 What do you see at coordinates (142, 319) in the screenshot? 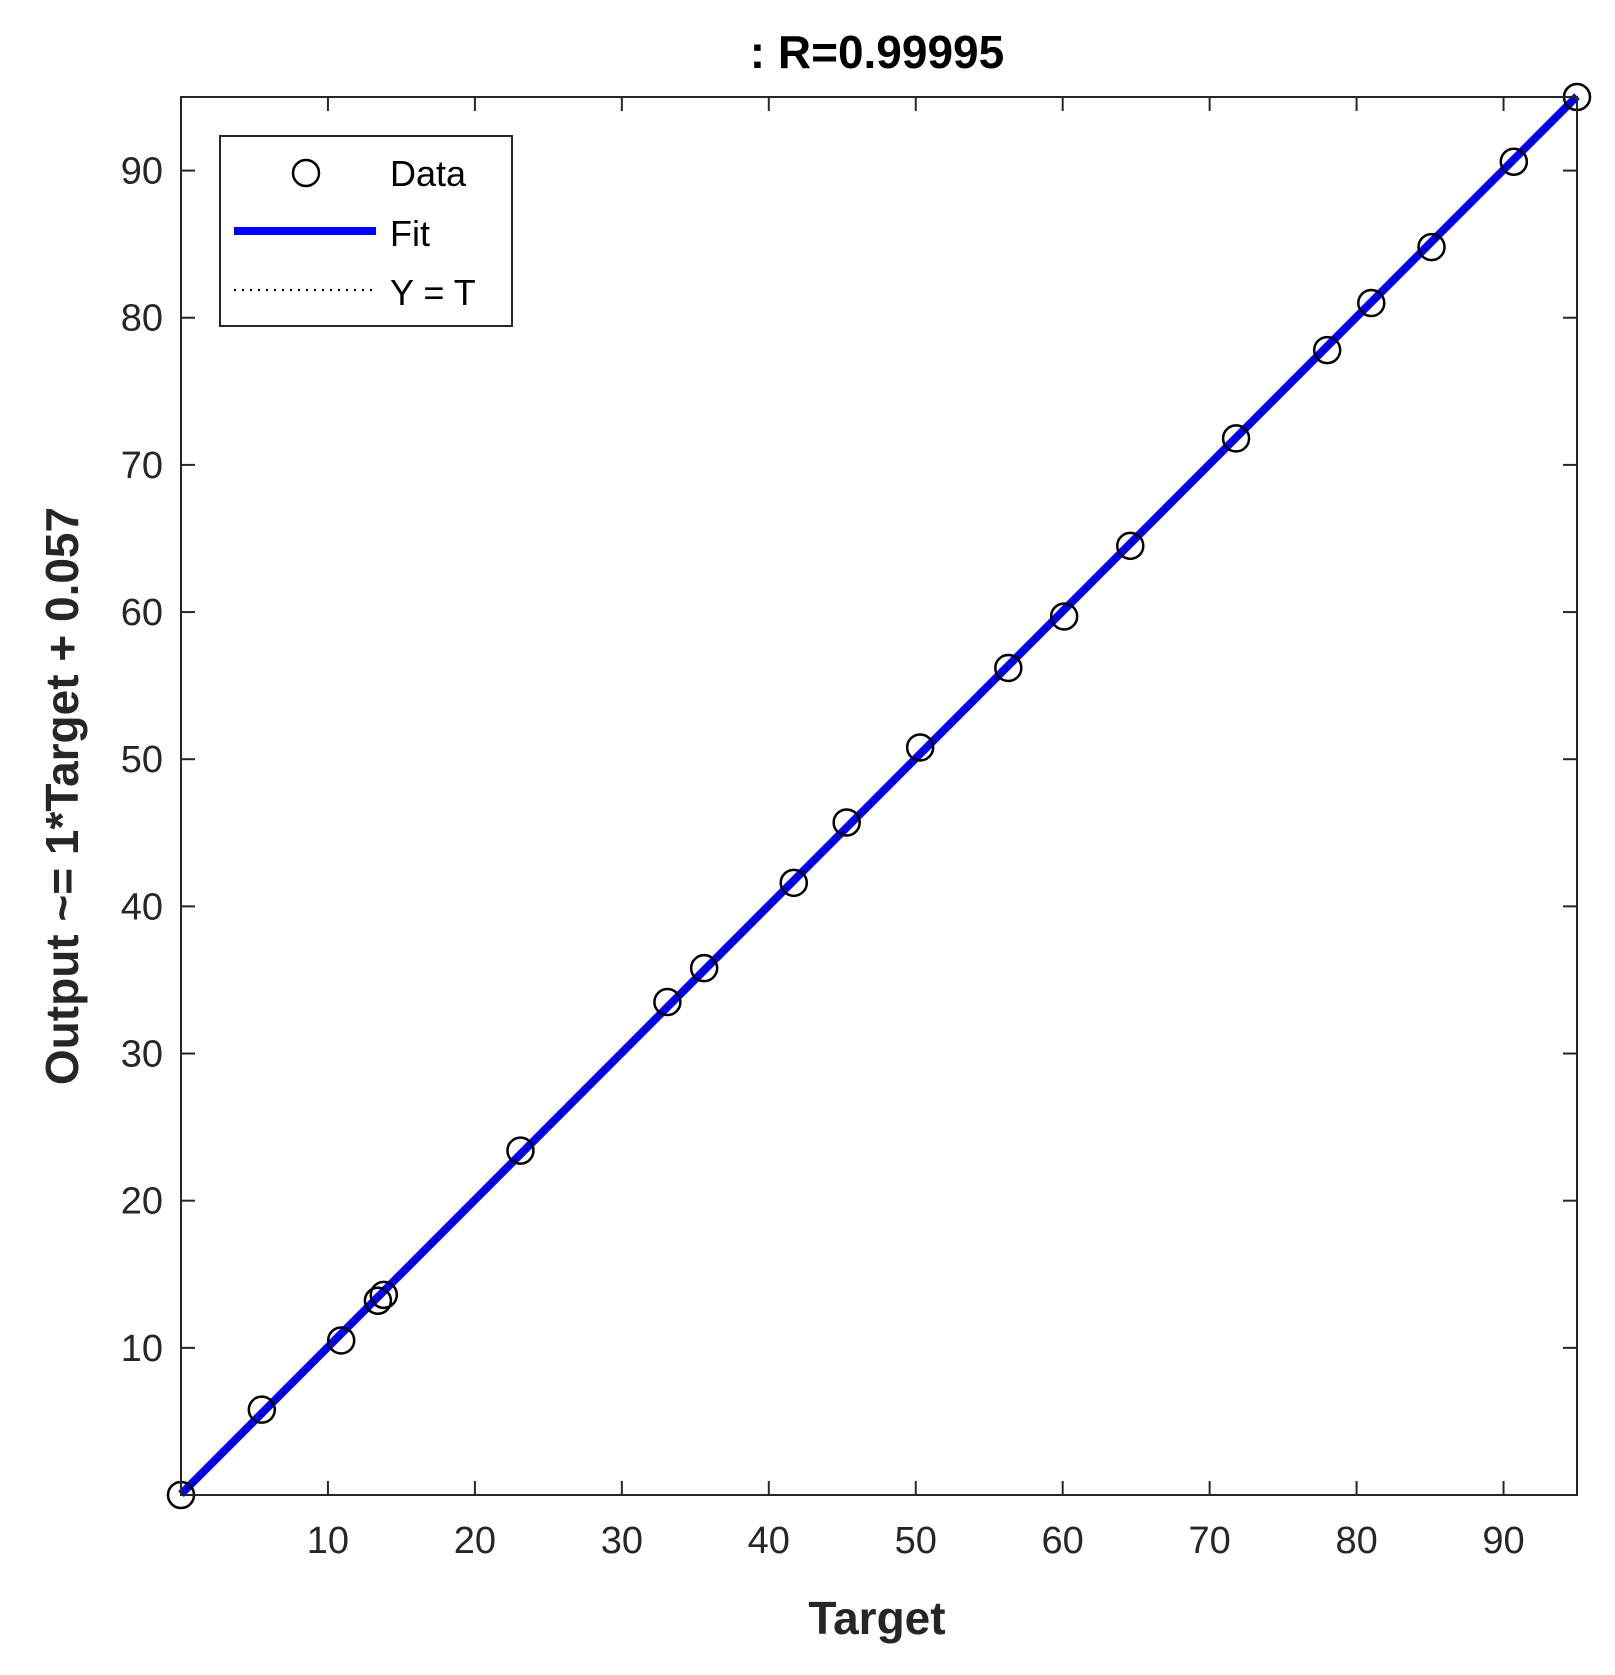
I see `y-tick-label: 80` at bounding box center [142, 319].